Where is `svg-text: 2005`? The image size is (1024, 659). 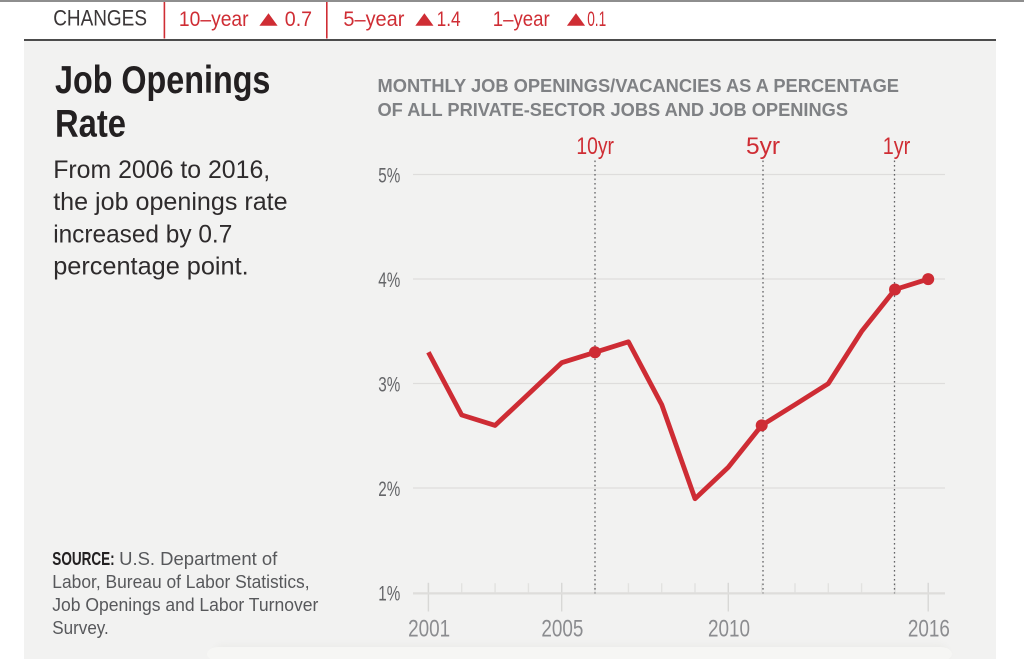 svg-text: 2005 is located at coordinates (562, 629).